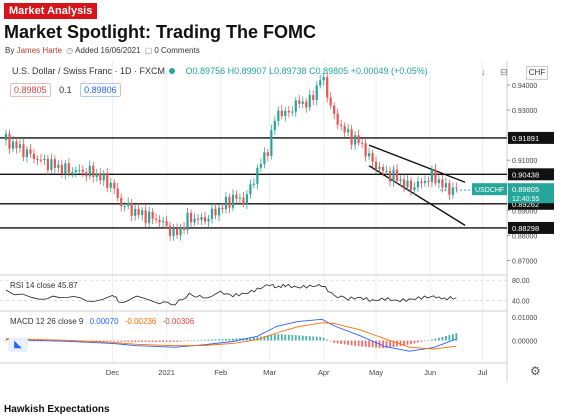  What do you see at coordinates (504, 72) in the screenshot?
I see `lock-icon: ⊟` at bounding box center [504, 72].